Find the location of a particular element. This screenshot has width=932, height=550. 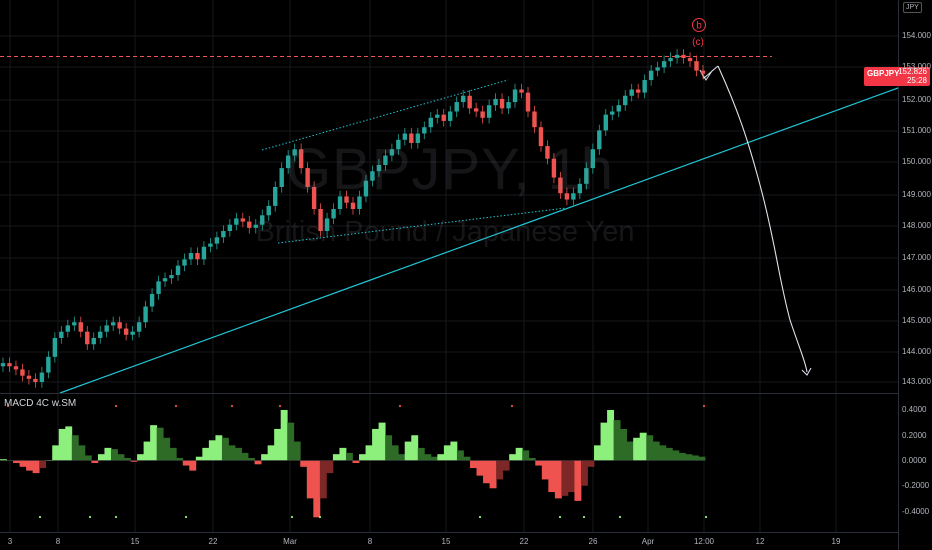

time-axis-tick: 8 is located at coordinates (370, 541).